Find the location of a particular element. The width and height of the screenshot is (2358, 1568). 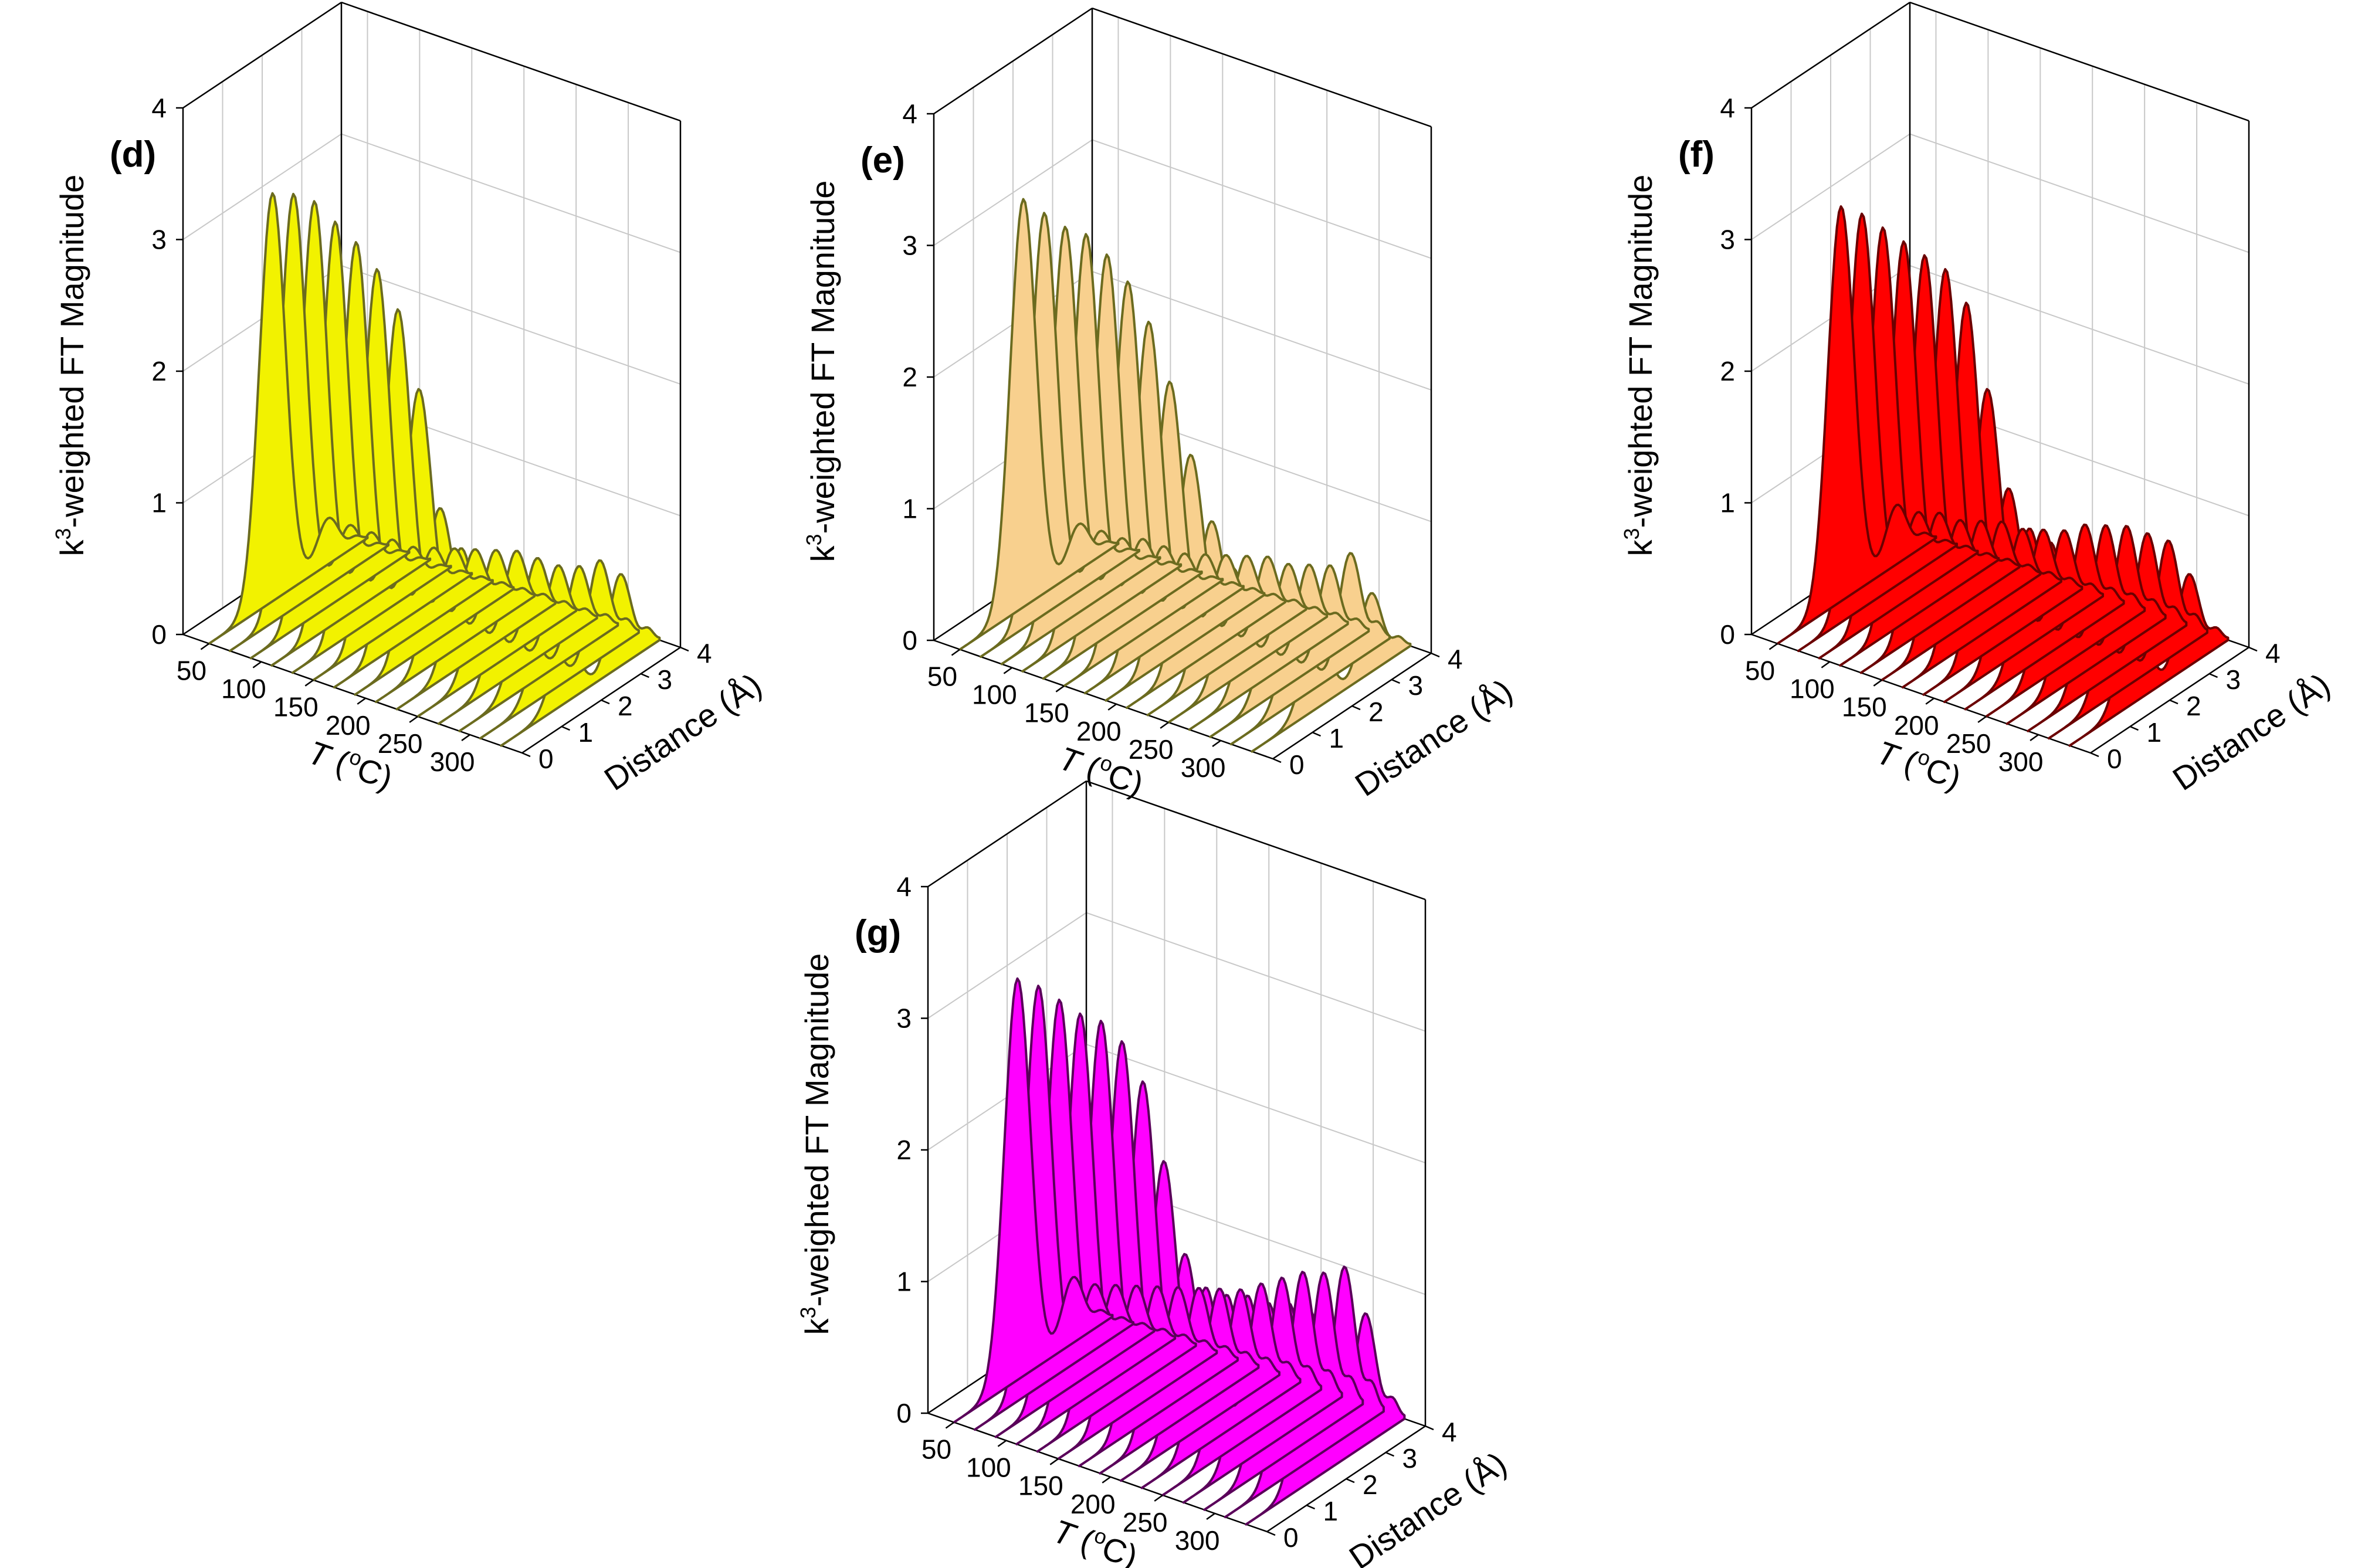

panel-label: (f) is located at coordinates (1696, 154).